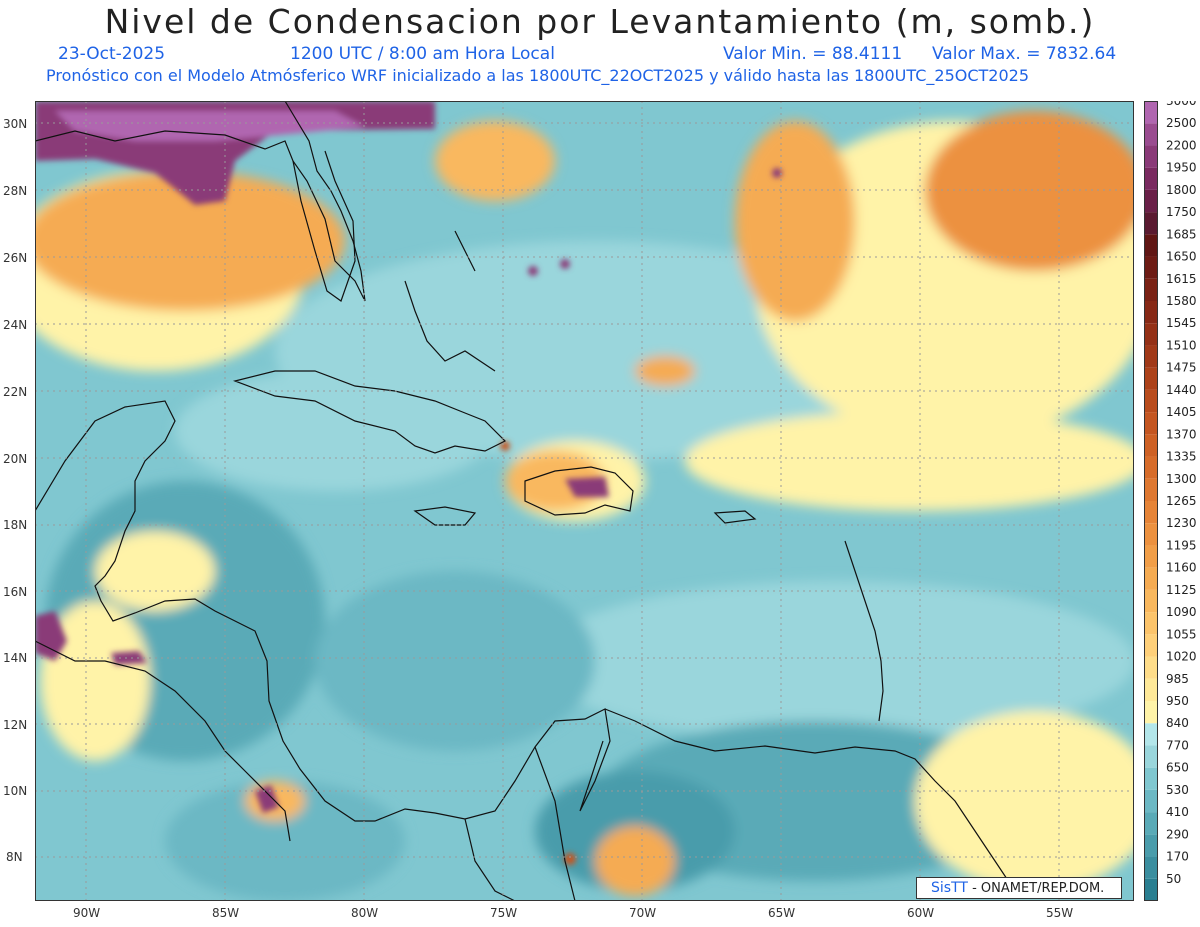 This screenshot has height=927, width=1200. I want to click on lat-label: 10N, so click(15, 791).